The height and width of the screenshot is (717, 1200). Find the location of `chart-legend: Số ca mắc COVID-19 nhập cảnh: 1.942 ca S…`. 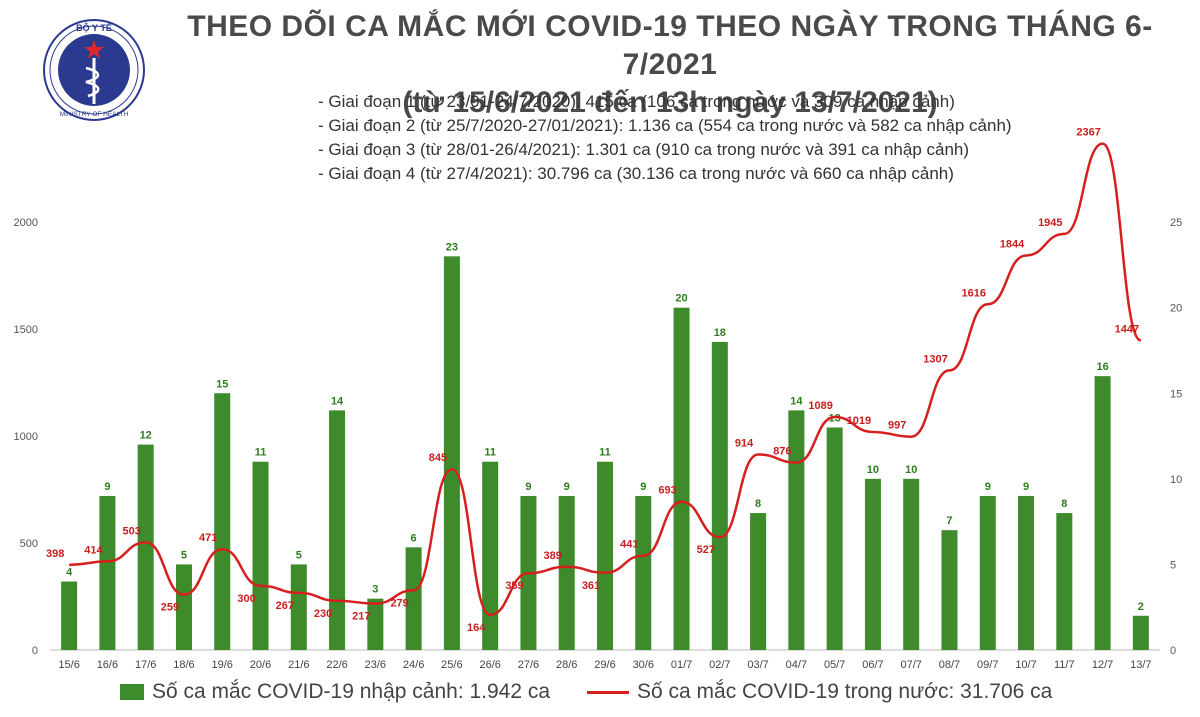

chart-legend: Số ca mắc COVID-19 nhập cảnh: 1.942 ca S… is located at coordinates (620, 695).